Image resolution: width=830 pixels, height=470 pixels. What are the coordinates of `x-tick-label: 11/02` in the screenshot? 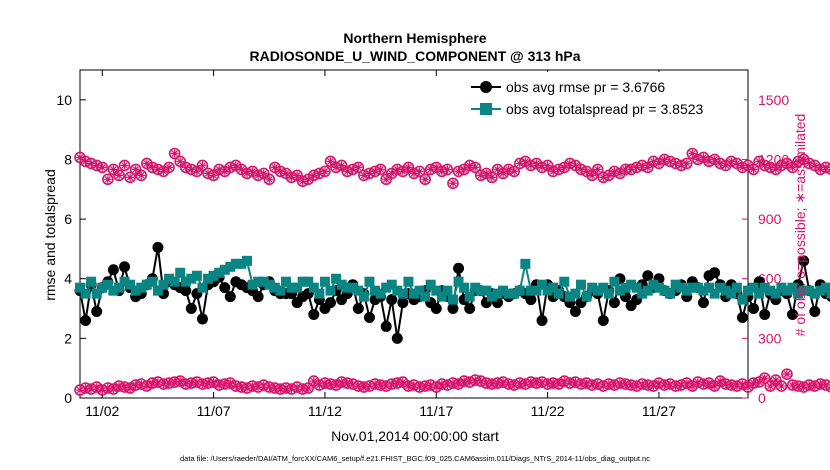 It's located at (102, 411).